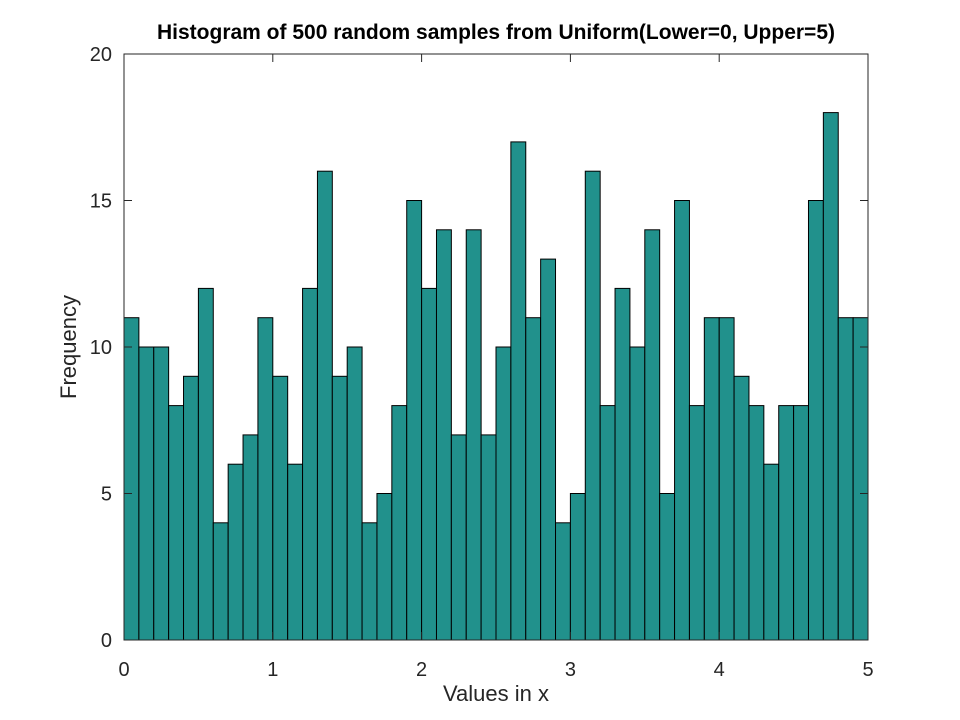 This screenshot has height=720, width=960. Describe the element at coordinates (123, 670) in the screenshot. I see `x-tick-label: 0` at that location.